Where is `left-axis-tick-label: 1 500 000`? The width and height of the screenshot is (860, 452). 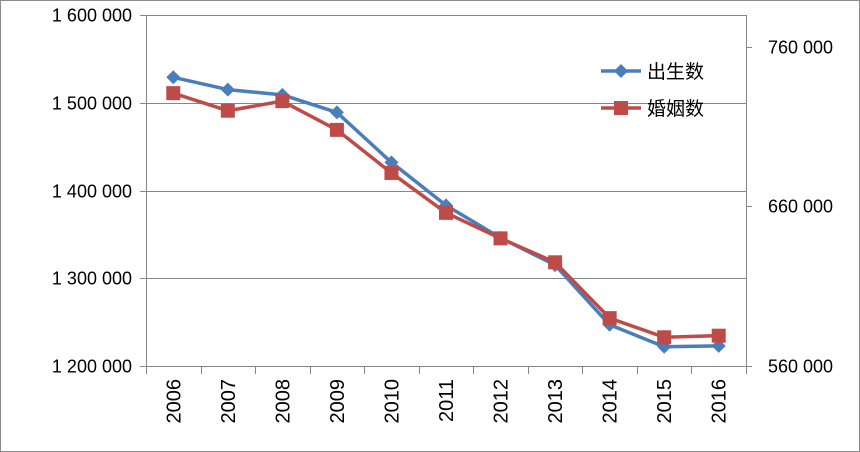
left-axis-tick-label: 1 500 000 is located at coordinates (92, 104).